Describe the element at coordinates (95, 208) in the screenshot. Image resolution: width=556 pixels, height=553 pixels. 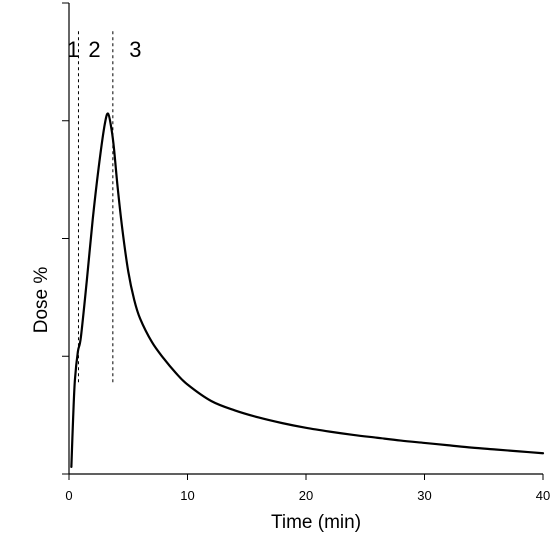
I see `phase-dividers` at that location.